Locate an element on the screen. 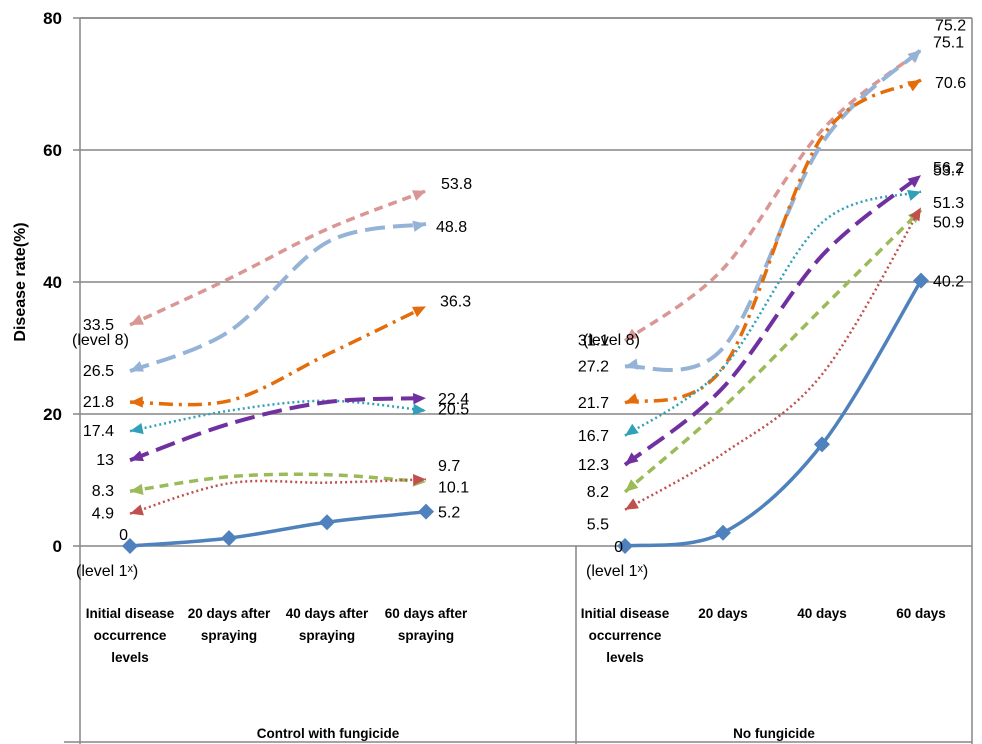 This screenshot has width=982, height=744. data-label: 21.7 is located at coordinates (593, 403).